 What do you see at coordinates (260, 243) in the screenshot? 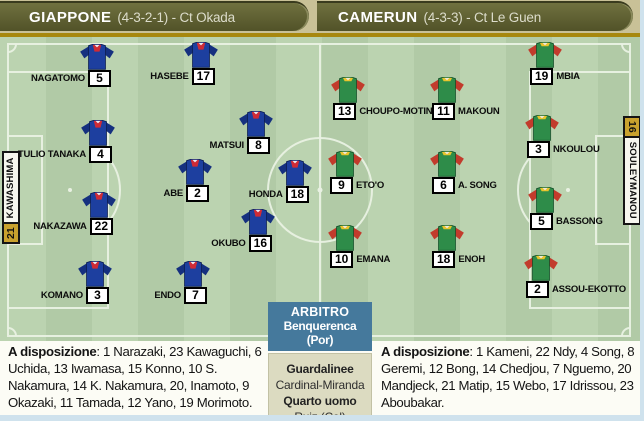
I see `player-number: 16` at bounding box center [260, 243].